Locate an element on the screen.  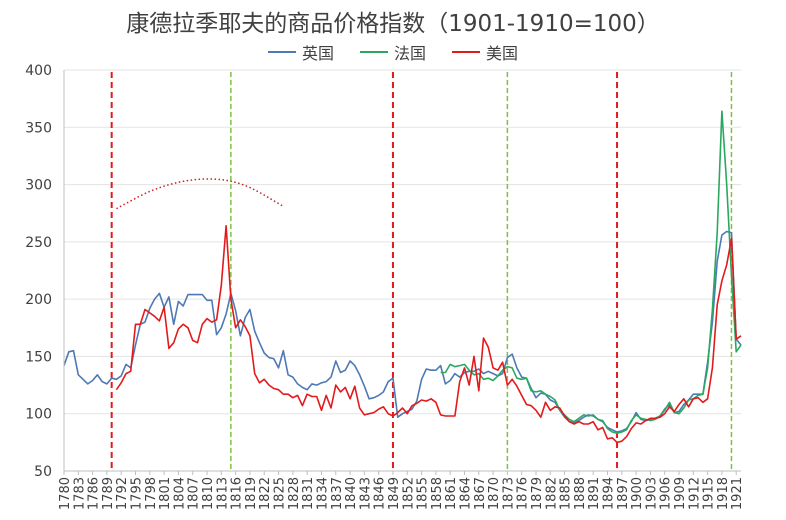
legend-label-usa: 美国 is located at coordinates (502, 53).